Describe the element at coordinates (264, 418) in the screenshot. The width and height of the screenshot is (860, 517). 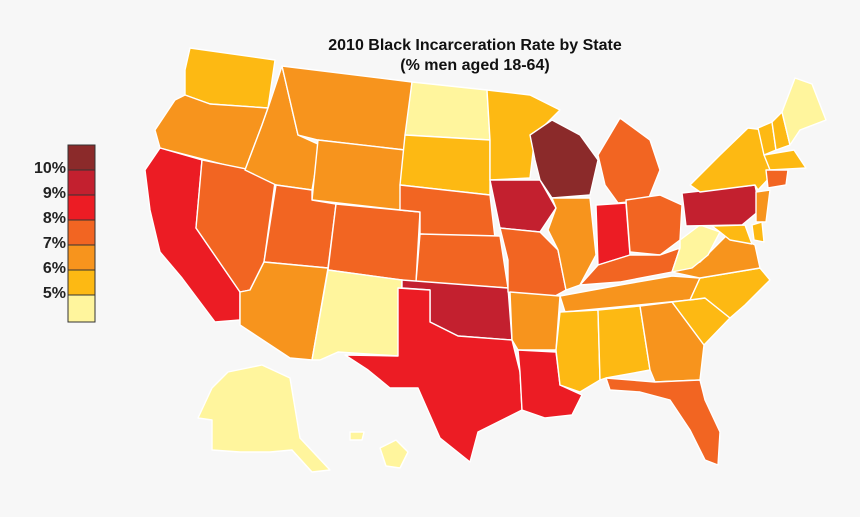
I see `state-alaska` at that location.